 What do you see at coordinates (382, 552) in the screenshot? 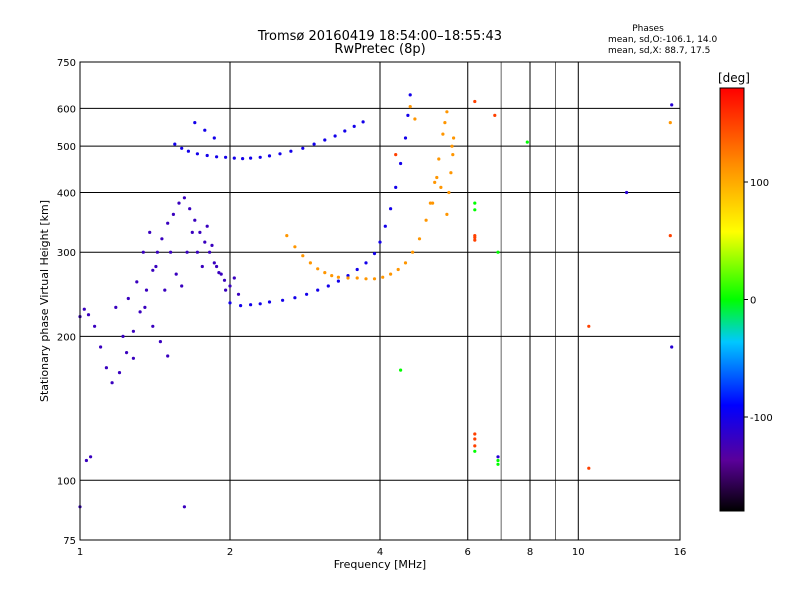
I see `x-axis-ticks: 1 2 4 6 8 10 16` at bounding box center [382, 552].